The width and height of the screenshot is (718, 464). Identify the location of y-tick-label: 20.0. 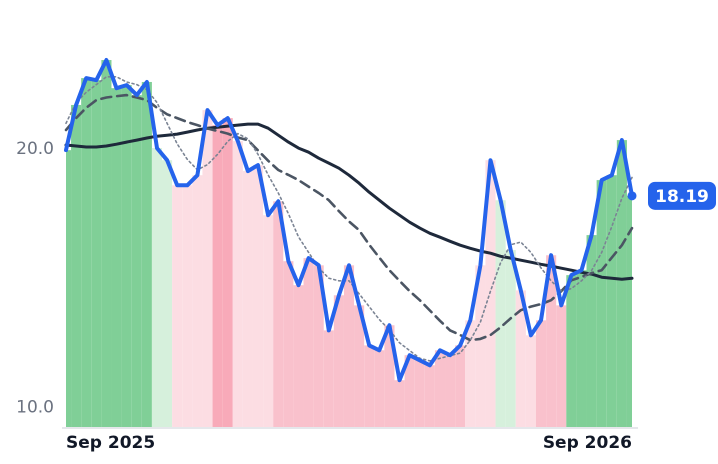
(35, 149).